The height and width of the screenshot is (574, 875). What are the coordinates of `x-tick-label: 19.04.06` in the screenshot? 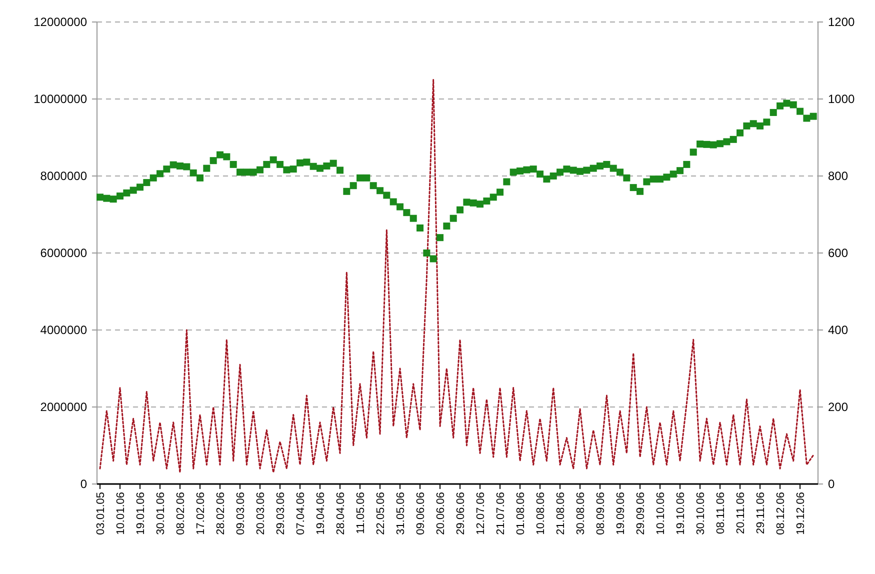 It's located at (321, 513).